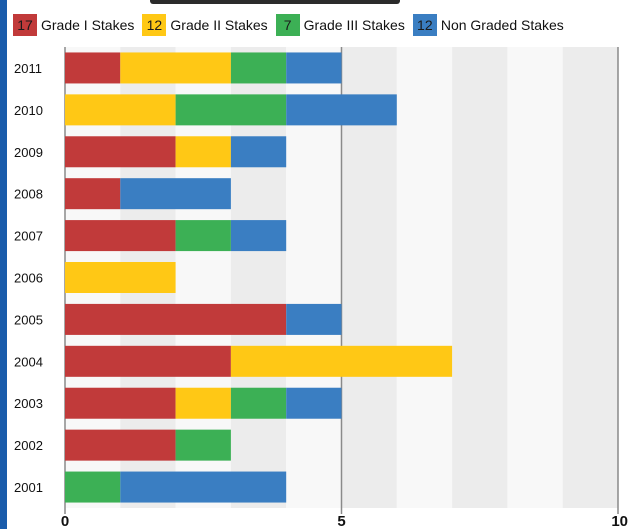 The width and height of the screenshot is (633, 529). I want to click on cropped-title-fragment, so click(275, 2).